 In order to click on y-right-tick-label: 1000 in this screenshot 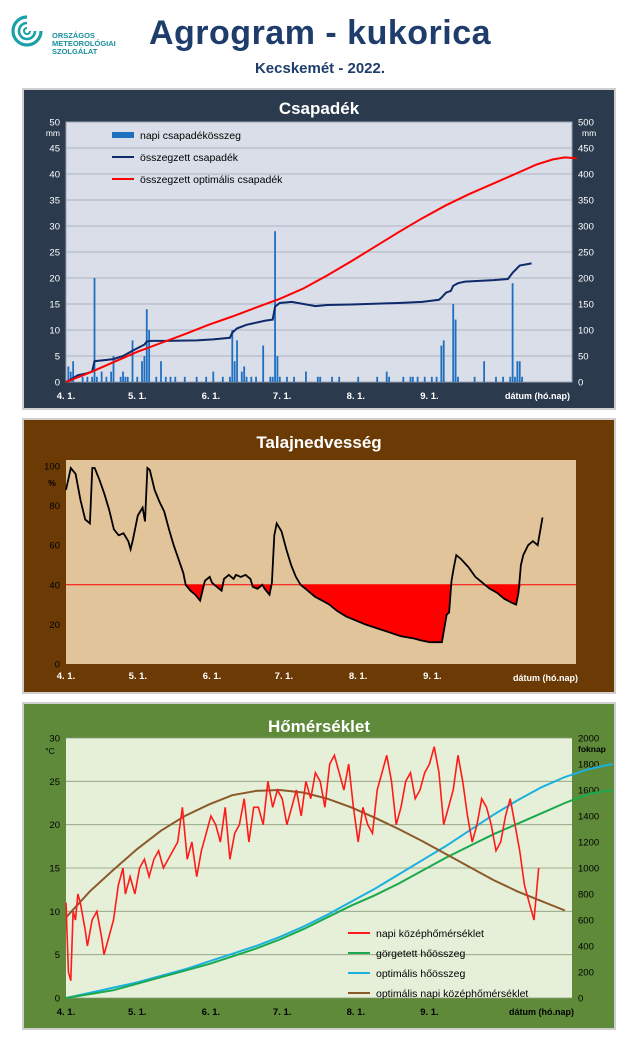, I will do `click(588, 869)`.